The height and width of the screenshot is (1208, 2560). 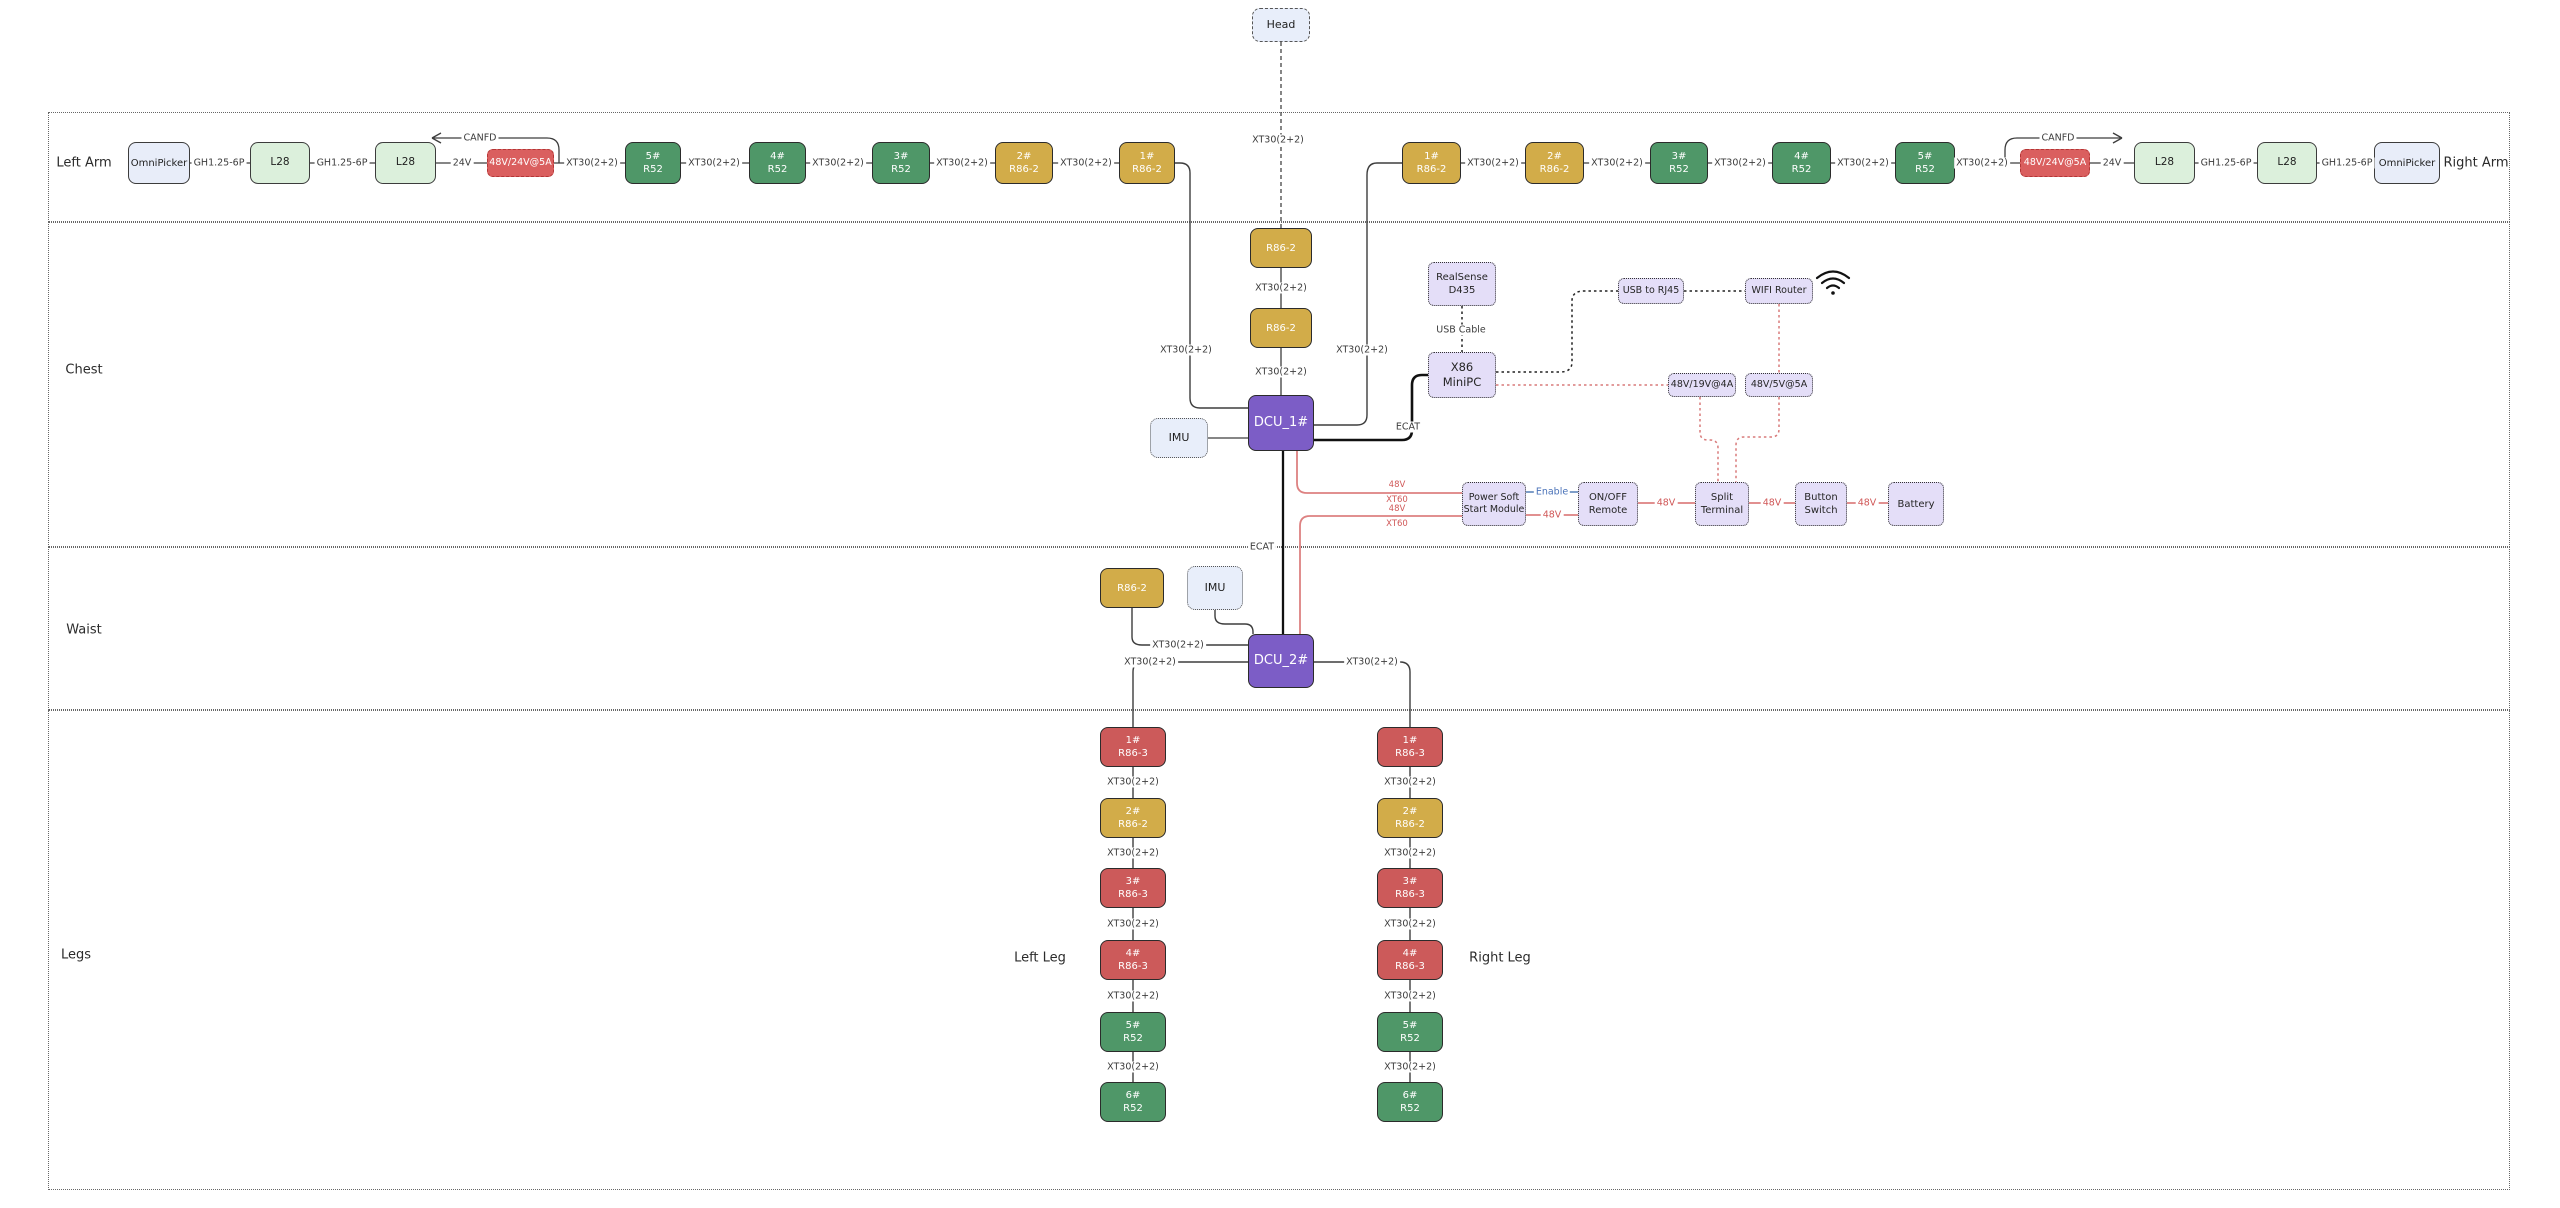 I want to click on node-l28-right-2: L28, so click(x=2287, y=163).